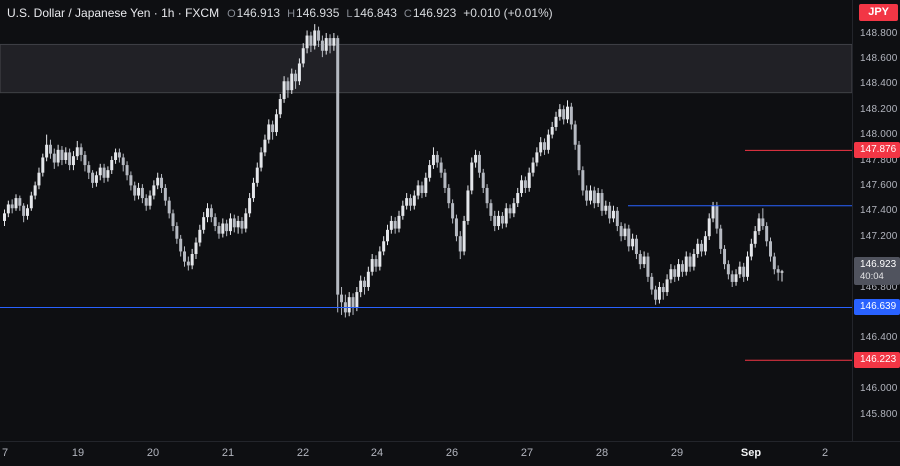 The width and height of the screenshot is (900, 466). What do you see at coordinates (426, 68) in the screenshot?
I see `supply-zone` at bounding box center [426, 68].